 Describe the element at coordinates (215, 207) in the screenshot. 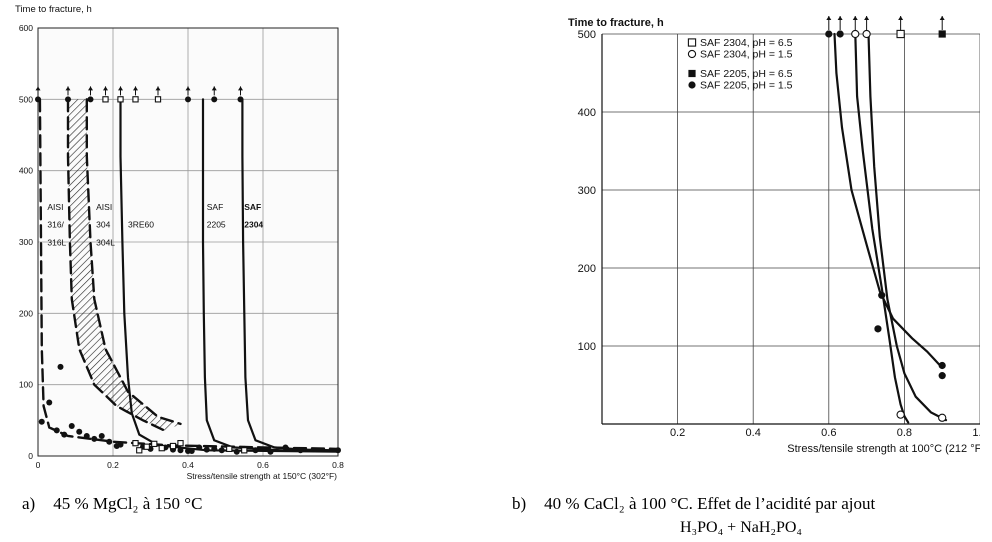

I see `chart-a-annotation: SAF` at that location.